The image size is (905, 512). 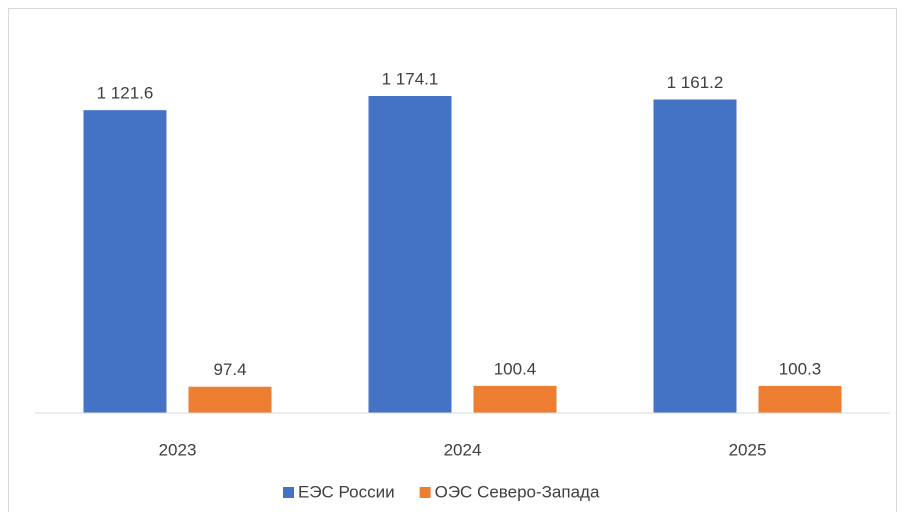 What do you see at coordinates (125, 93) in the screenshot?
I see `data-label: 1 121.6` at bounding box center [125, 93].